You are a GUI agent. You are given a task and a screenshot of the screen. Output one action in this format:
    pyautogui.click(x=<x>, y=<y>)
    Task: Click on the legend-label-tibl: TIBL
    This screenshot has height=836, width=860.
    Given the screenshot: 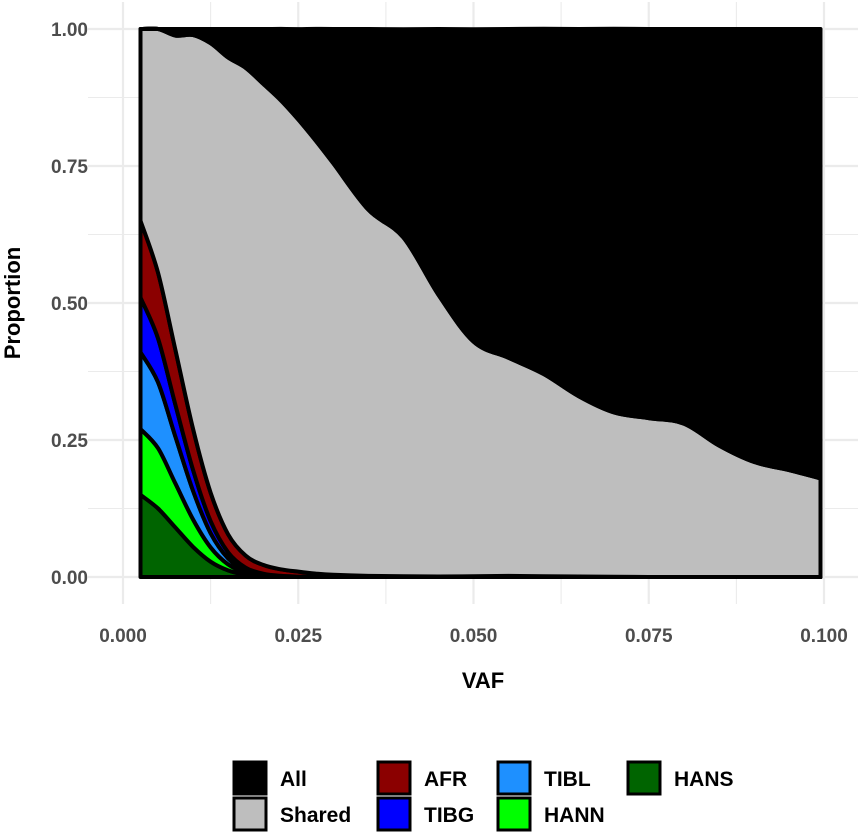 What is the action you would take?
    pyautogui.click(x=567, y=779)
    